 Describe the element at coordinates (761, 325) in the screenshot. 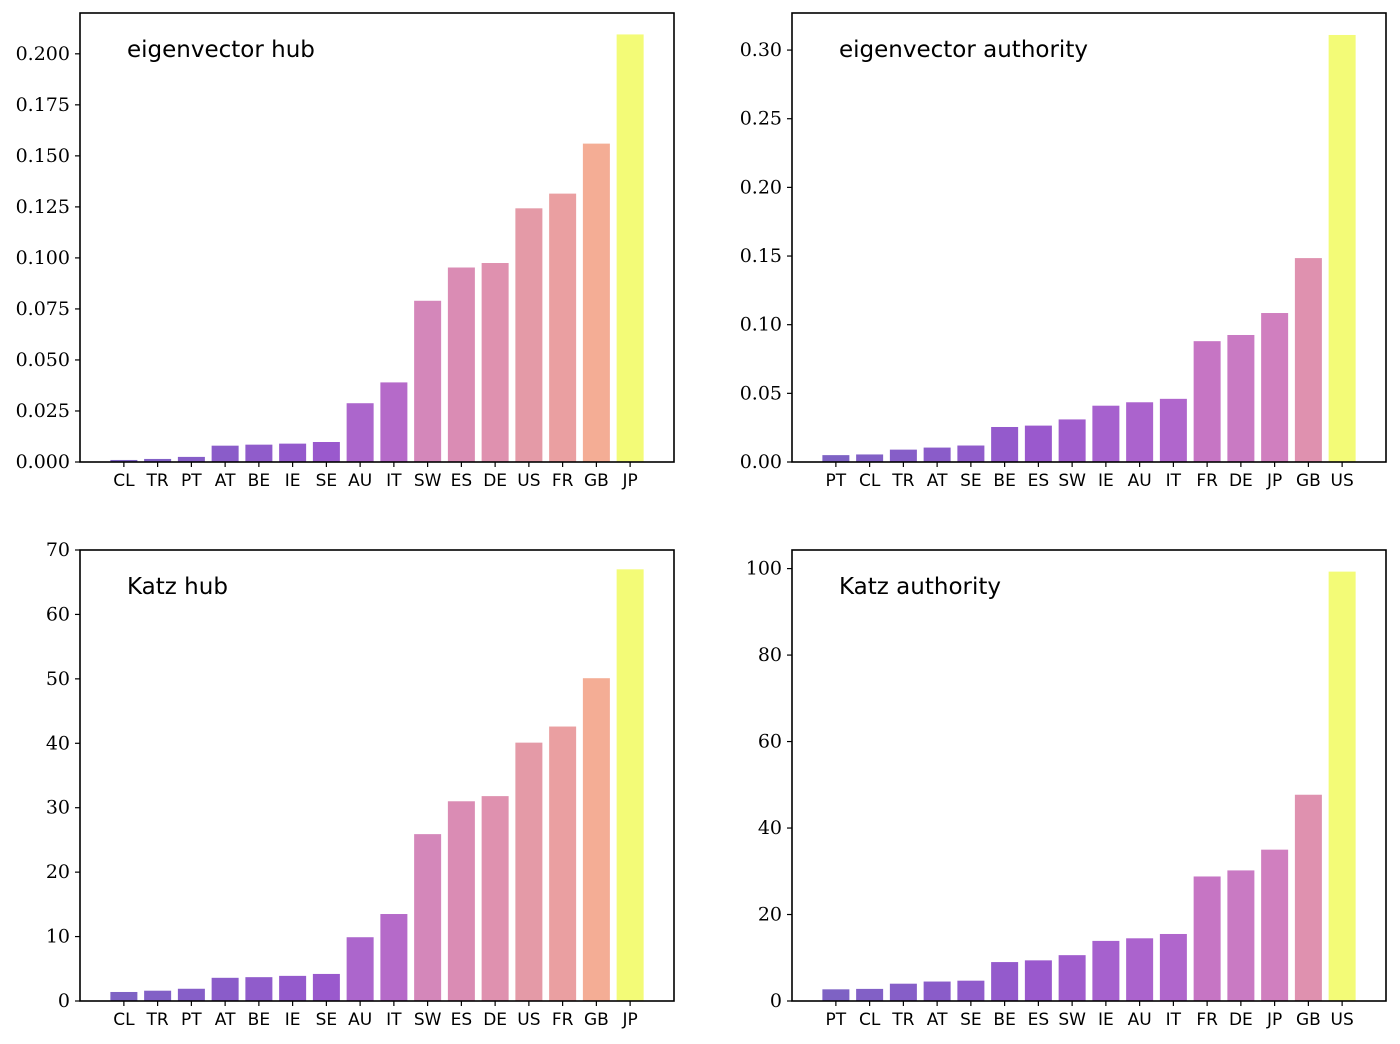

I see `y-tick-label: 0.10` at that location.